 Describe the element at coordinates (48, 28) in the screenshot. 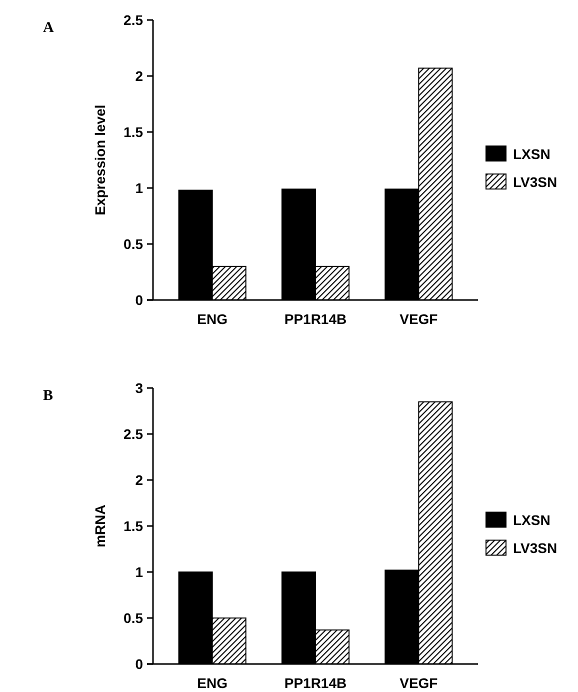

I see `chart-title: A` at that location.